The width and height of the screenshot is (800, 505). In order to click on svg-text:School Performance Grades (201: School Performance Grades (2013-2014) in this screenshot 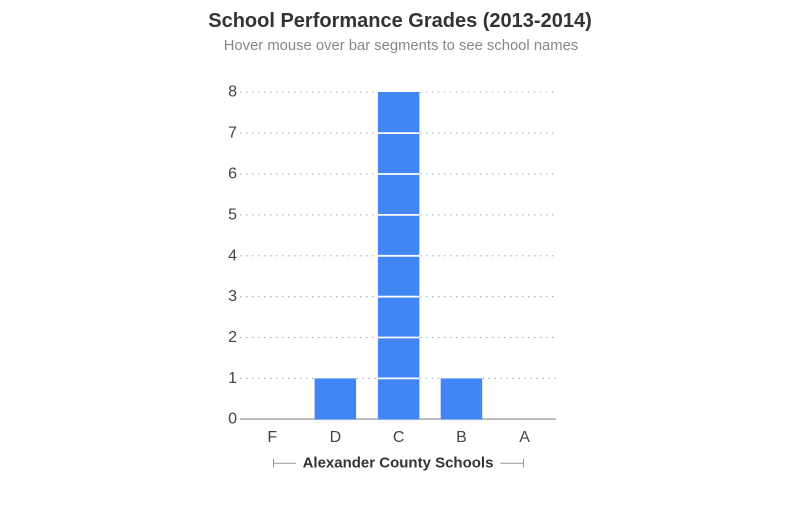, I will do `click(400, 21)`.